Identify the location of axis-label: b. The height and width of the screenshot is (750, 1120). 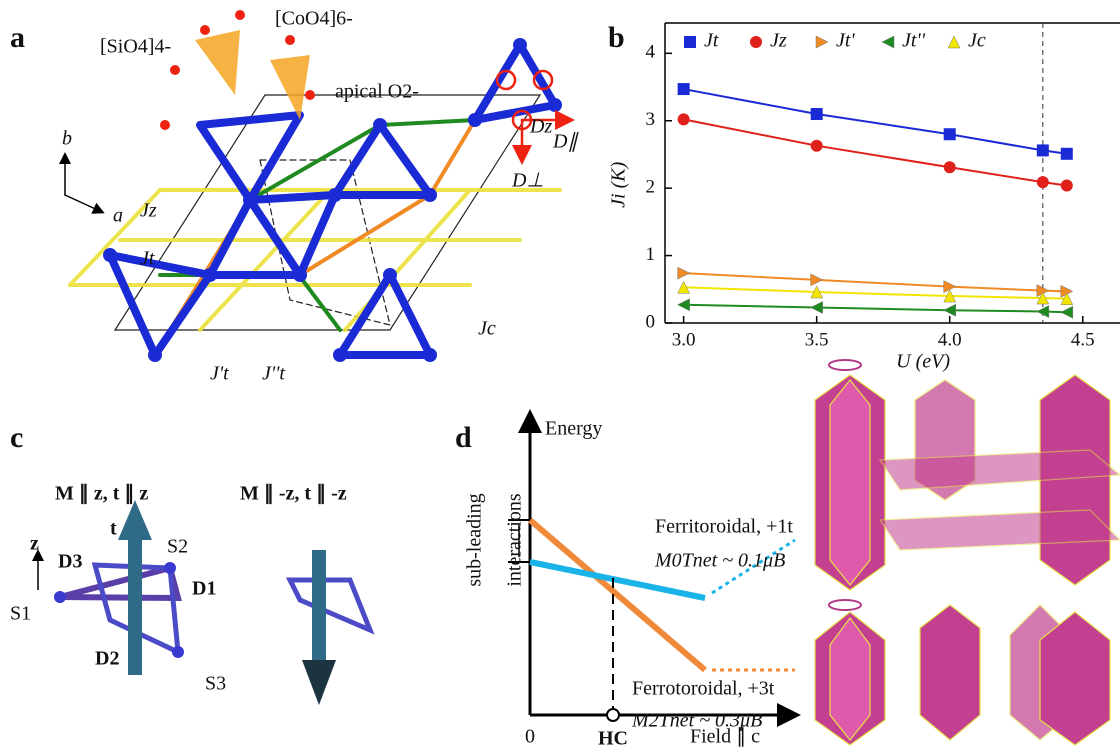
(67, 139).